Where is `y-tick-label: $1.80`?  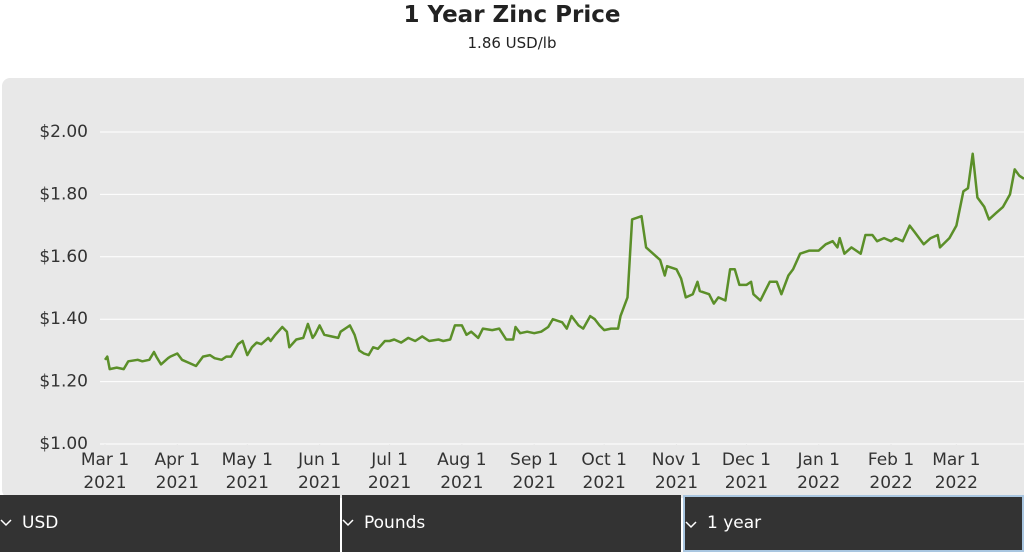 y-tick-label: $1.80 is located at coordinates (63, 194).